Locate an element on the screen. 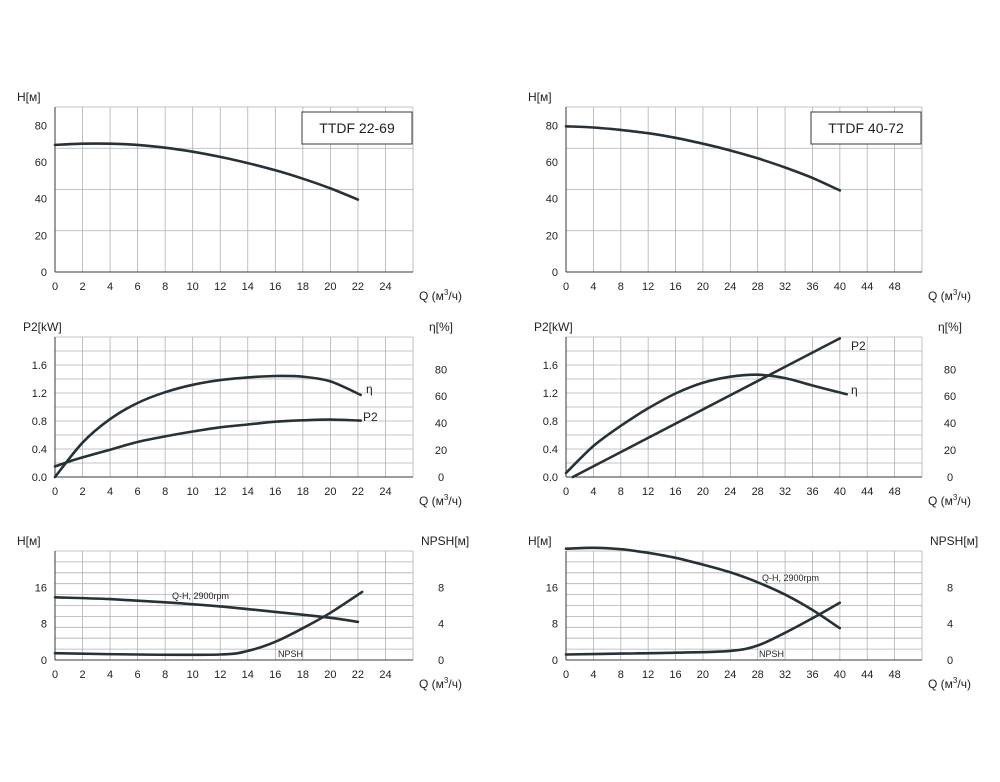 The image size is (1000, 782). model-label-box is located at coordinates (357, 128).